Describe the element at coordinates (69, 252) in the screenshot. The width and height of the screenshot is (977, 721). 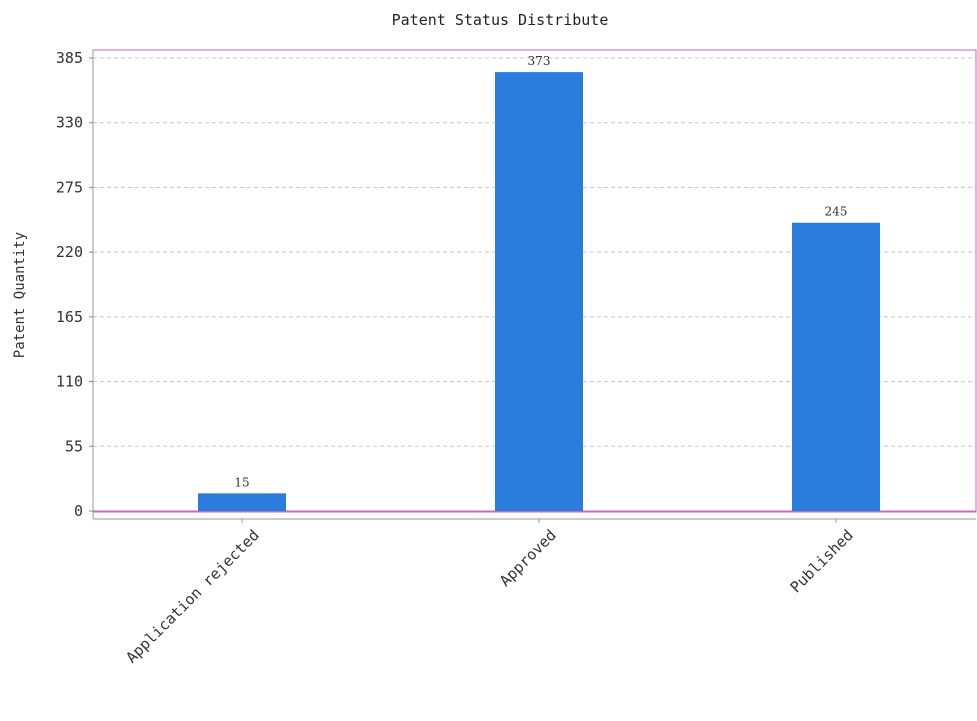
I see `y-tick-label: 220` at that location.